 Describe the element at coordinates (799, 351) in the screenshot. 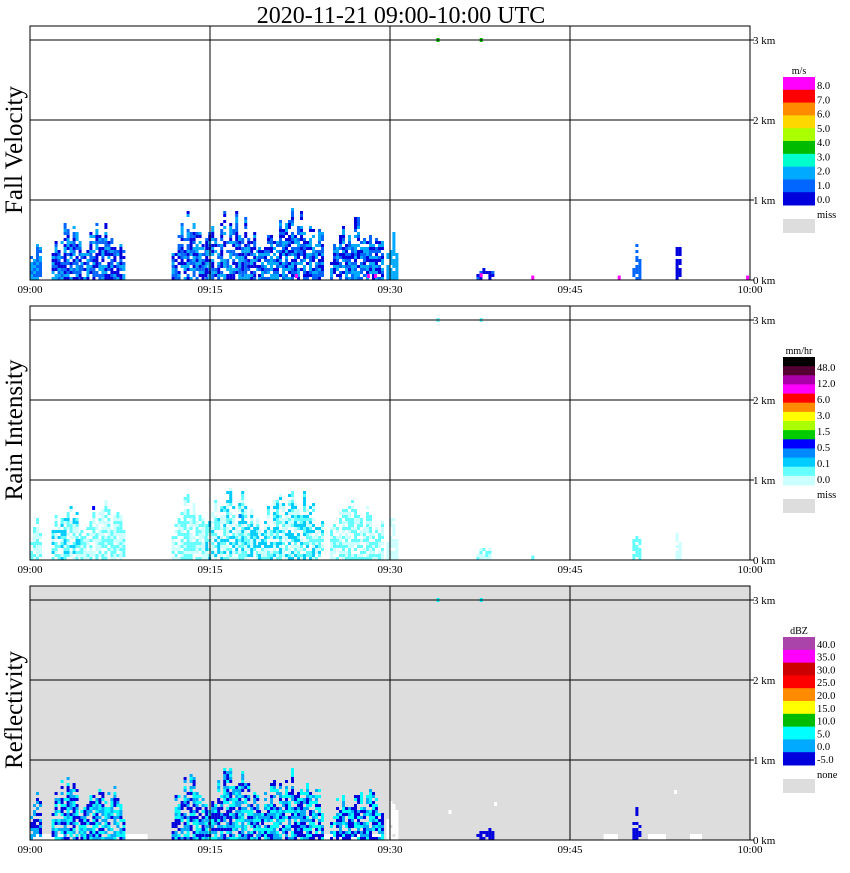

I see `colorbar-unit: mm/hr` at that location.